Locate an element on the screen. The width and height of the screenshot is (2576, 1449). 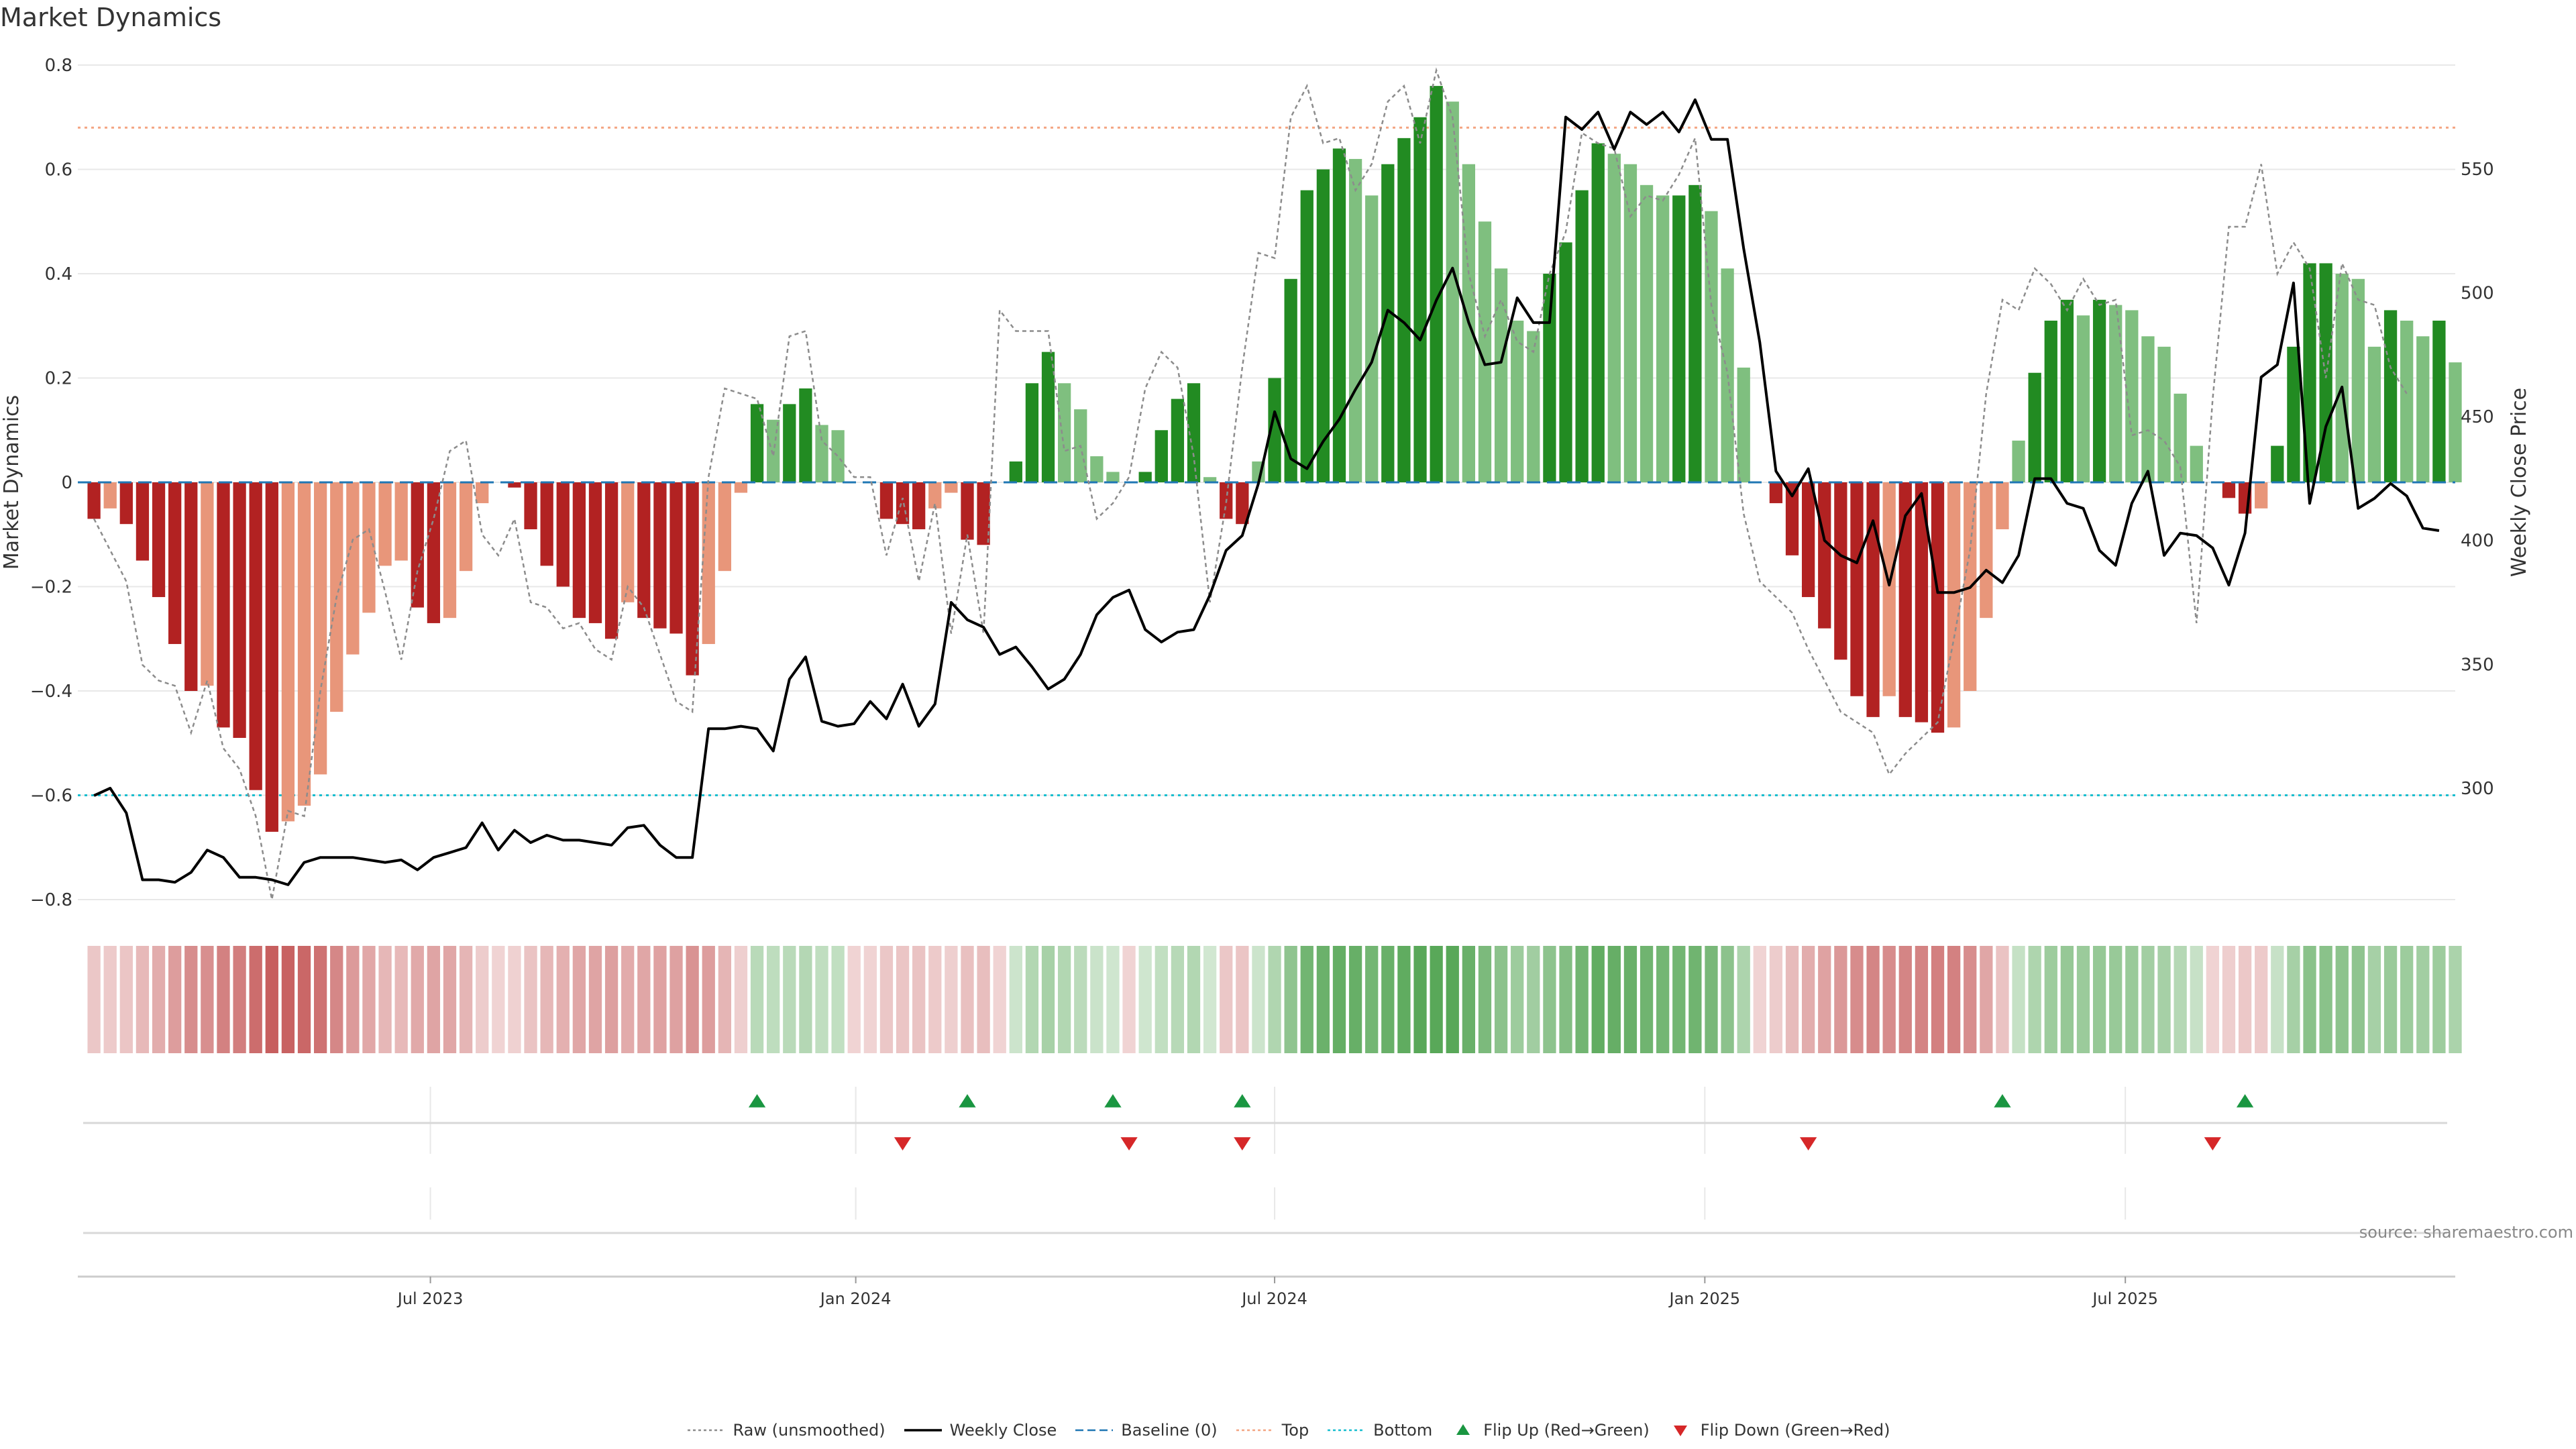
right-tick-label: 300 is located at coordinates (2477, 789).